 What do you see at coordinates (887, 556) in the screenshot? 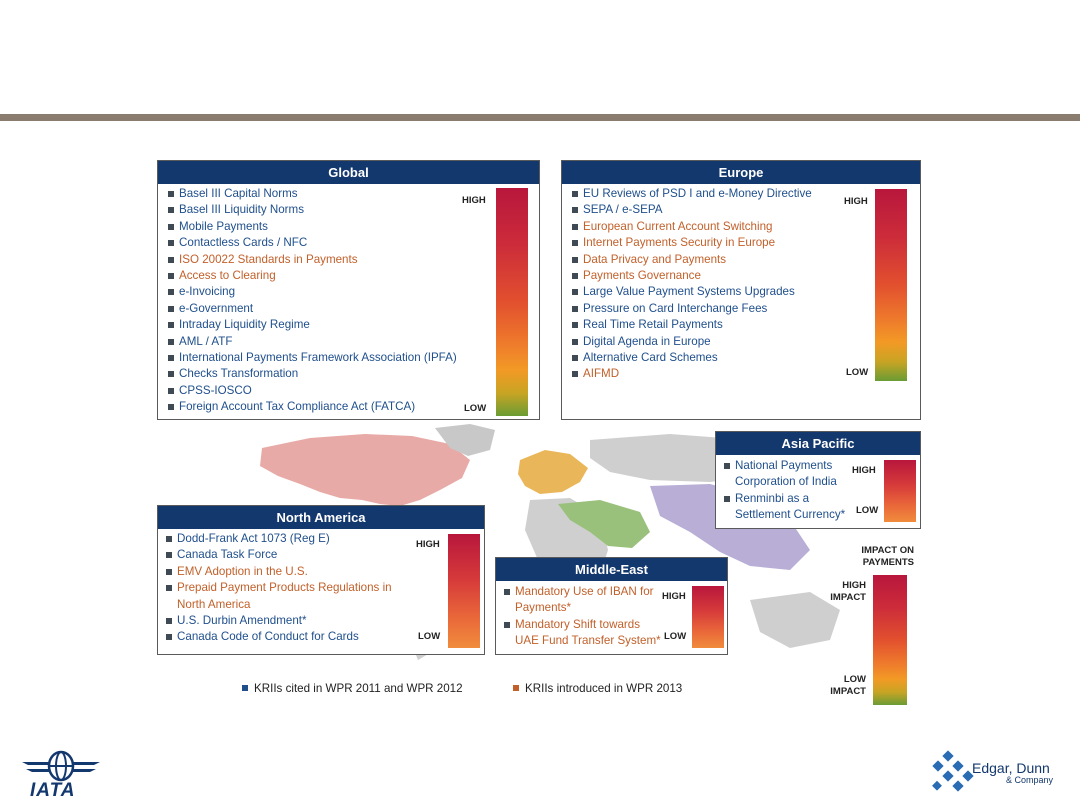
I see `impact-scale-title: IMPACT ON PAYMENTS` at bounding box center [887, 556].